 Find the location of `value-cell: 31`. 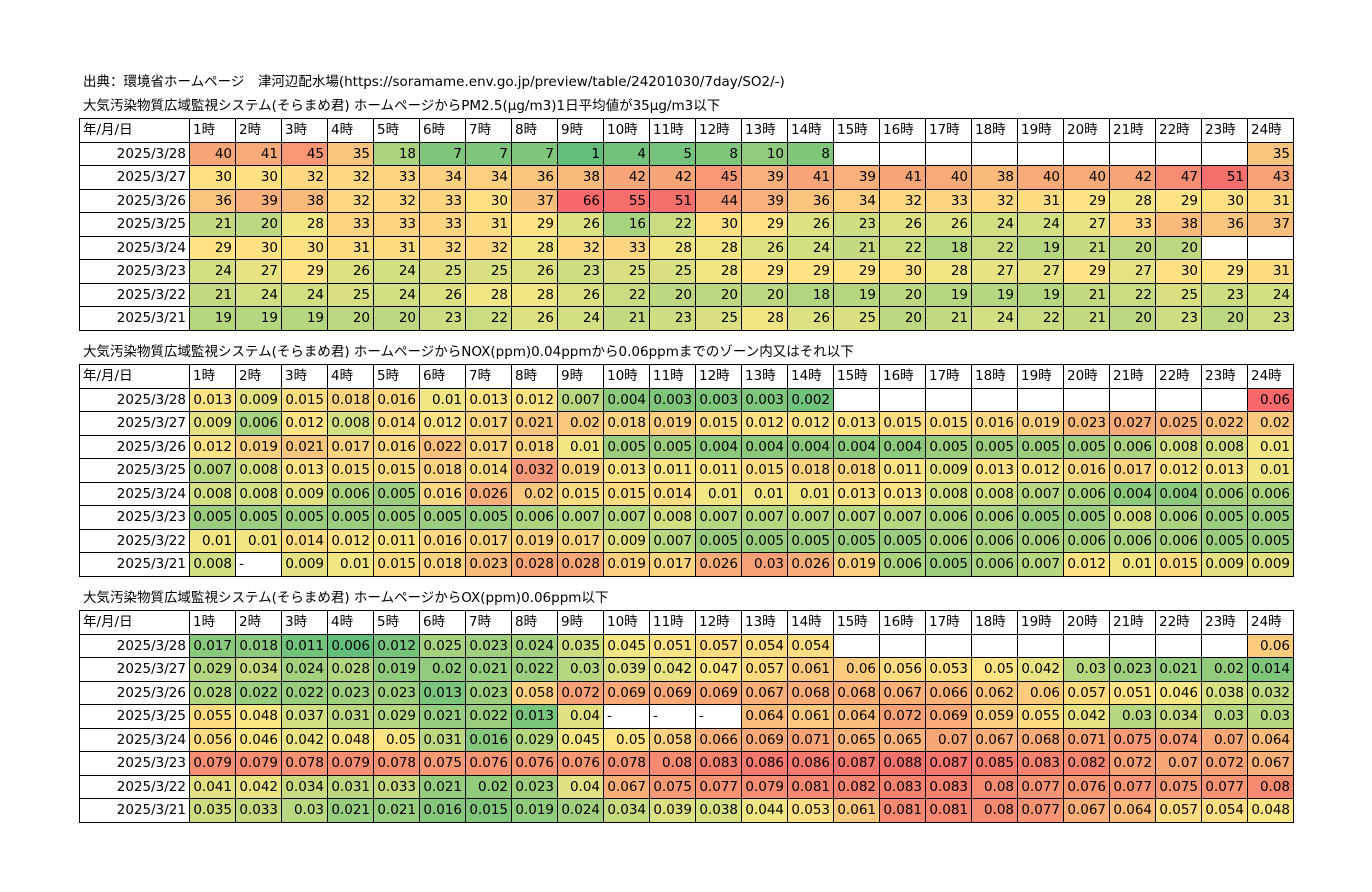

value-cell: 31 is located at coordinates (1040, 200).